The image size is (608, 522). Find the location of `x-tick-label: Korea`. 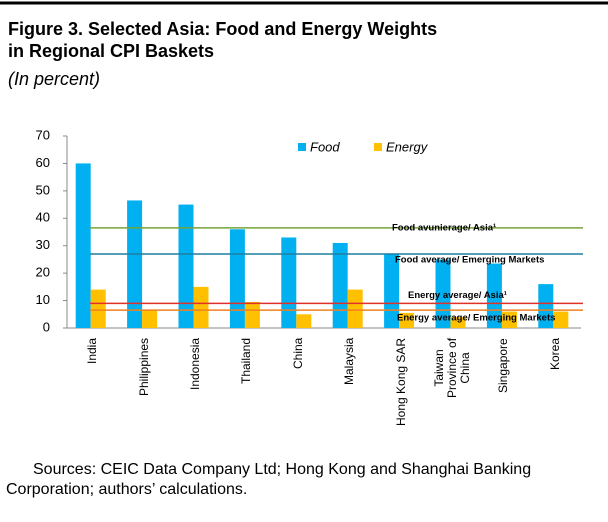

x-tick-label: Korea is located at coordinates (554, 353).